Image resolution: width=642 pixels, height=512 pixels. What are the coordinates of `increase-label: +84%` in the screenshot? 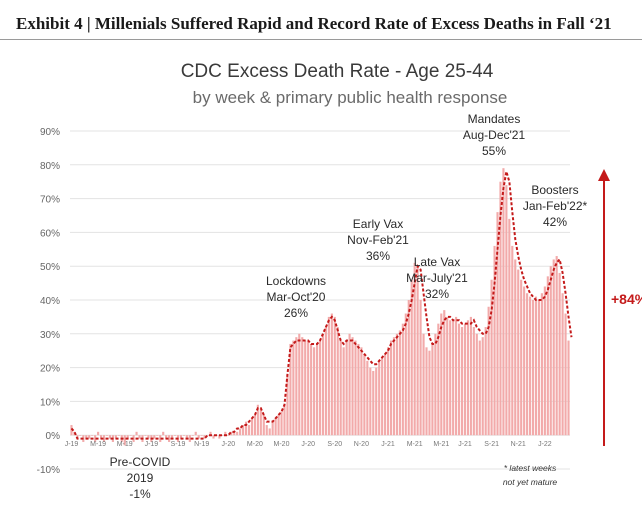 It's located at (626, 299).